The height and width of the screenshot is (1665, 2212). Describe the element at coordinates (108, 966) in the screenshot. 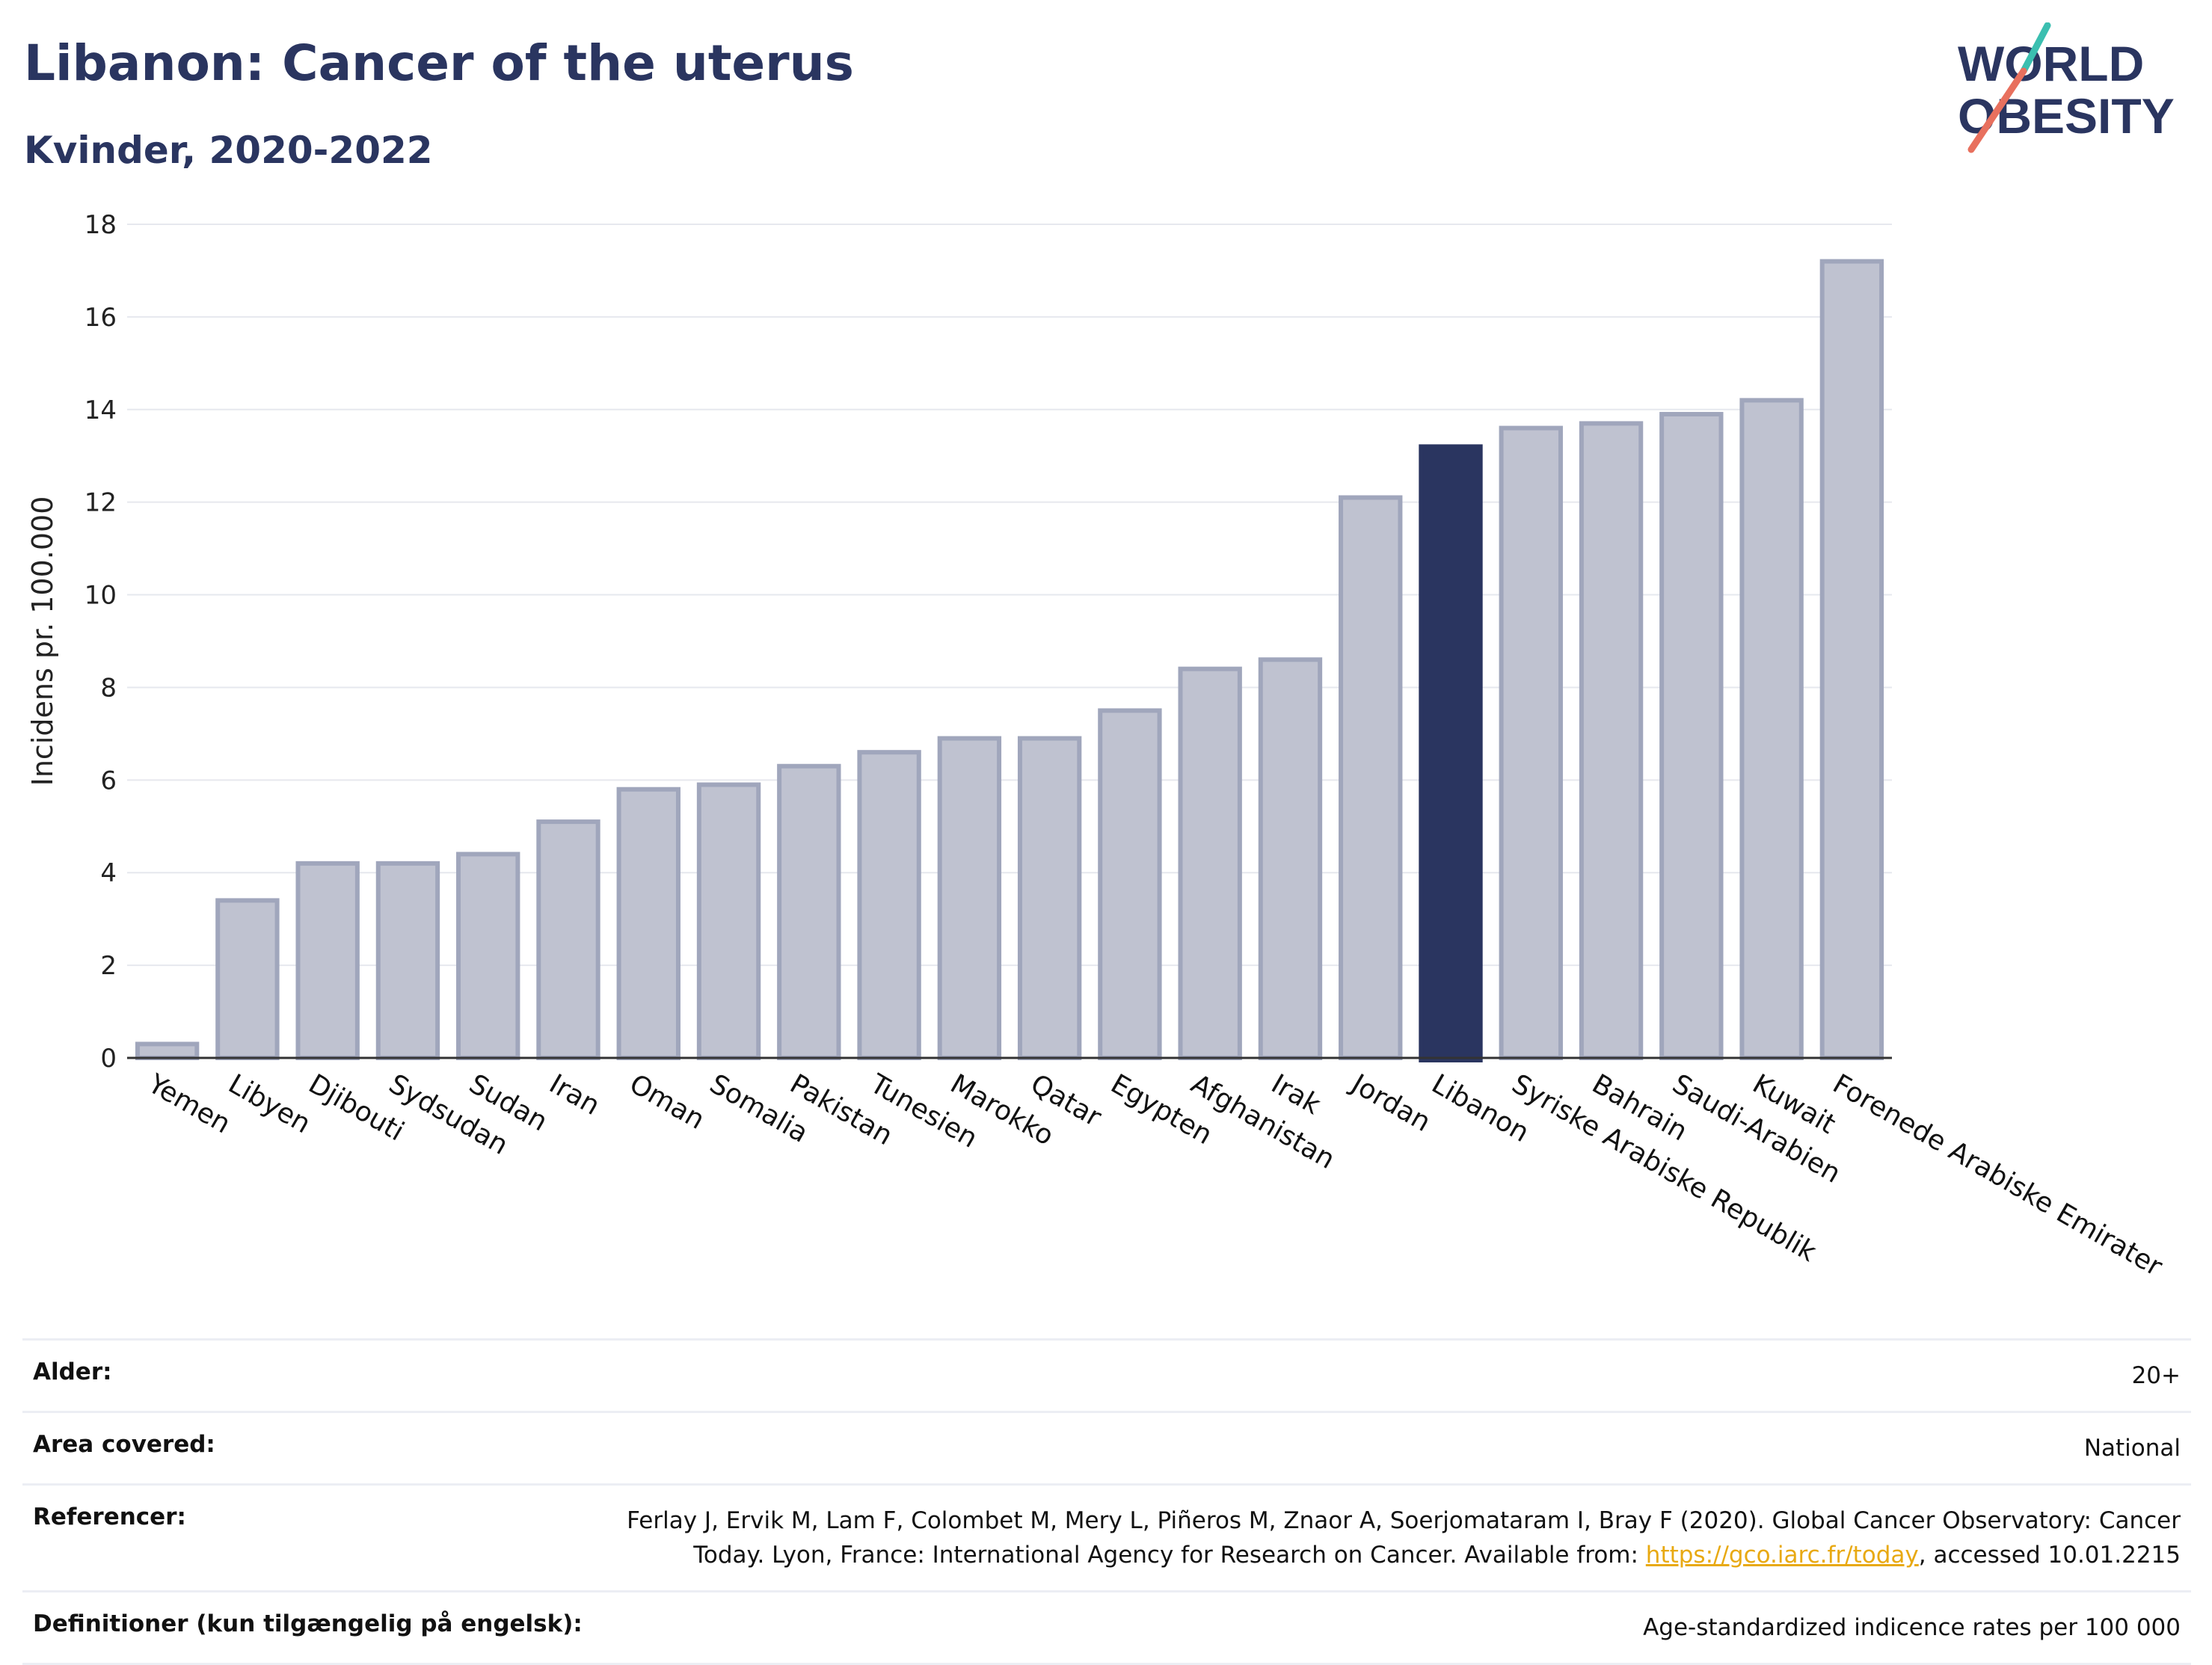

I see `y-tick-label: 2` at that location.